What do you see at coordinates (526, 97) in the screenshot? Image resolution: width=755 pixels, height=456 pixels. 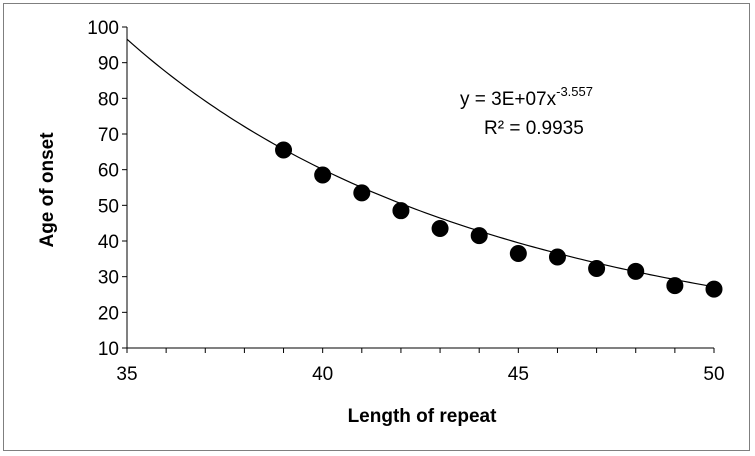 I see `trendline-equation: y = 3E+07x-3.557` at bounding box center [526, 97].